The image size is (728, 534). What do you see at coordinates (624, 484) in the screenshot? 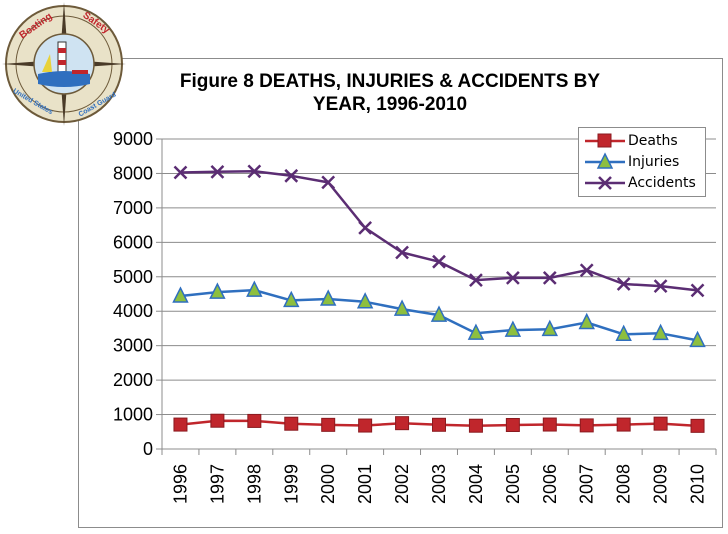
I see `x-tick-label: 2008` at bounding box center [624, 484].